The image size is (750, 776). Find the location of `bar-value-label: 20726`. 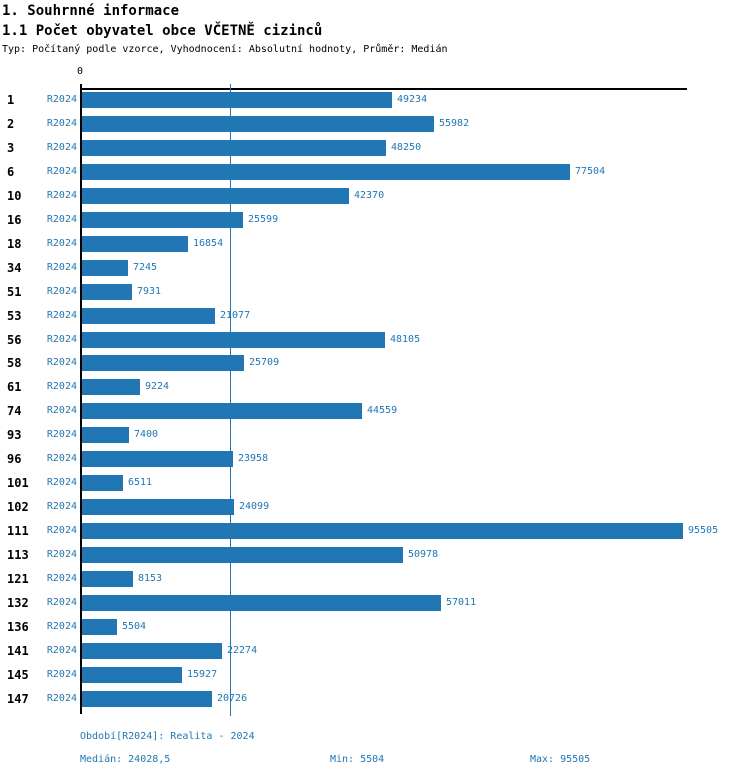

bar-value-label: 20726 is located at coordinates (232, 698).